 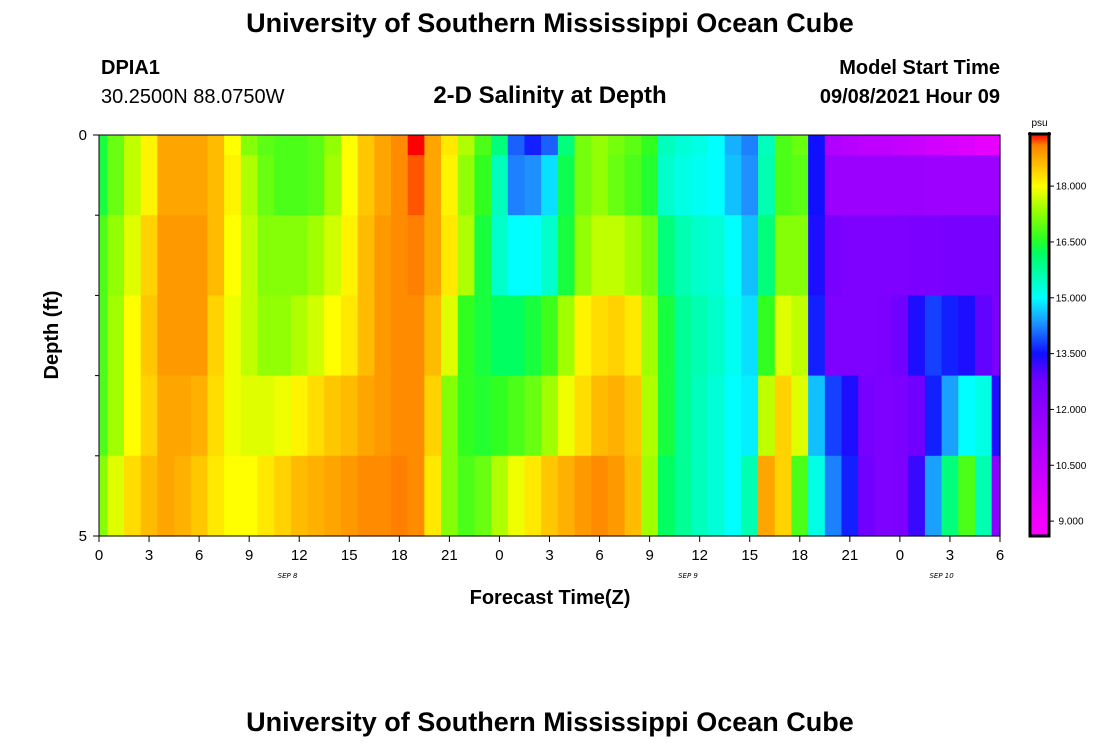 What do you see at coordinates (349, 555) in the screenshot?
I see `x-tick-label: 15` at bounding box center [349, 555].